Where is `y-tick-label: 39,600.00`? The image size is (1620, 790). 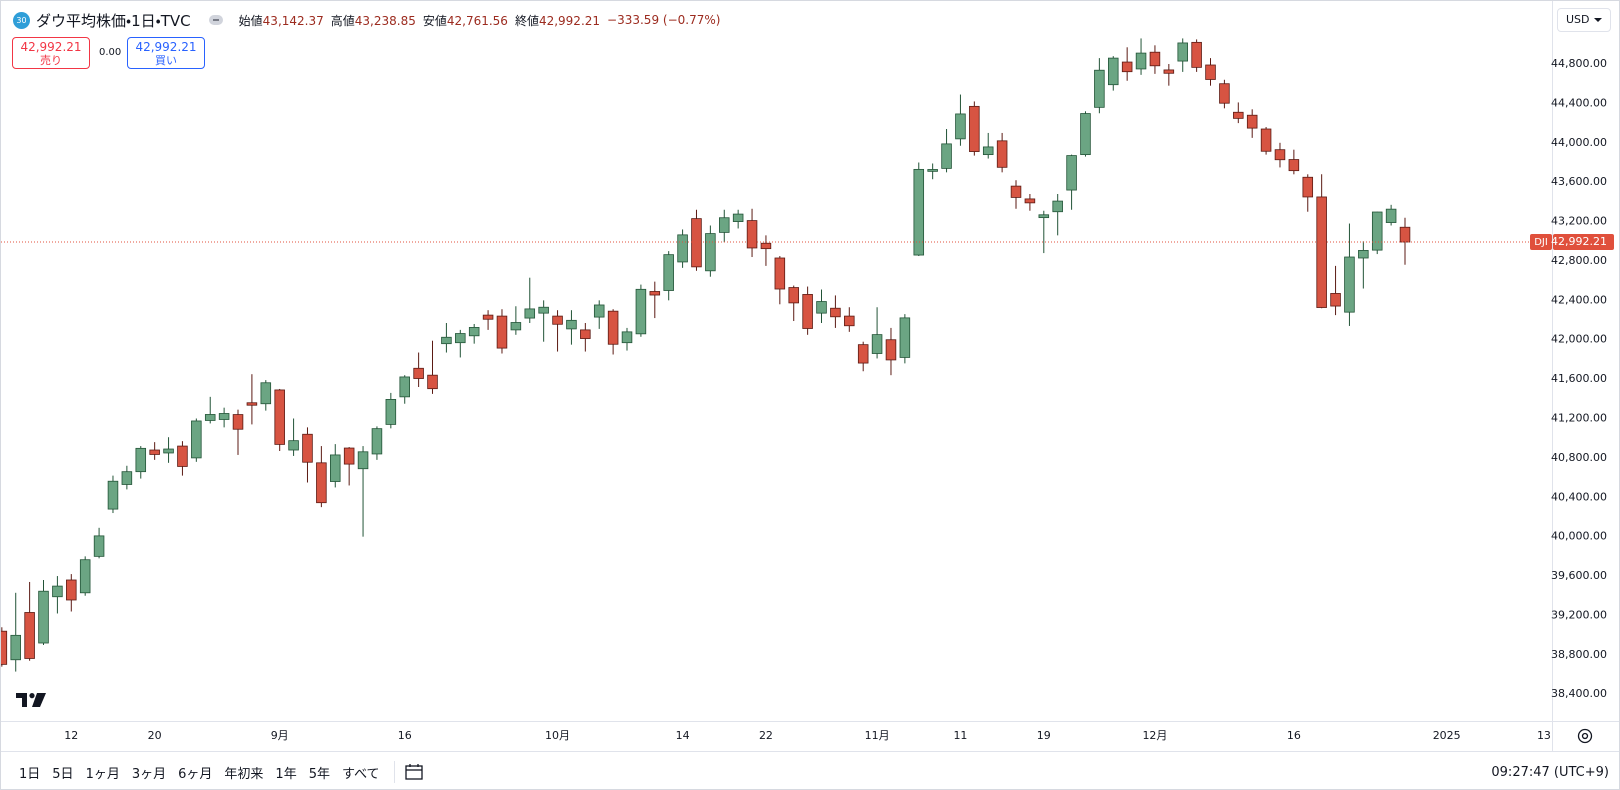 y-tick-label: 39,600.00 is located at coordinates (1579, 575).